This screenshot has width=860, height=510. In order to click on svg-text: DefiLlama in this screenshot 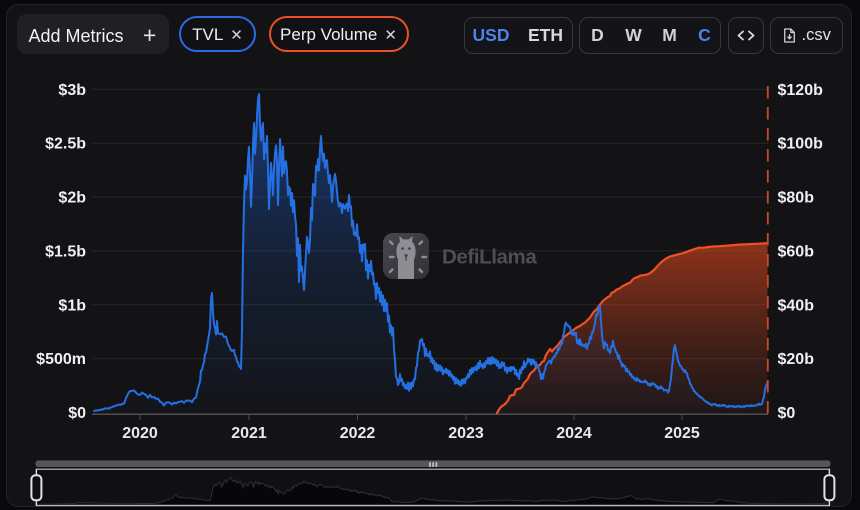, I will do `click(489, 257)`.